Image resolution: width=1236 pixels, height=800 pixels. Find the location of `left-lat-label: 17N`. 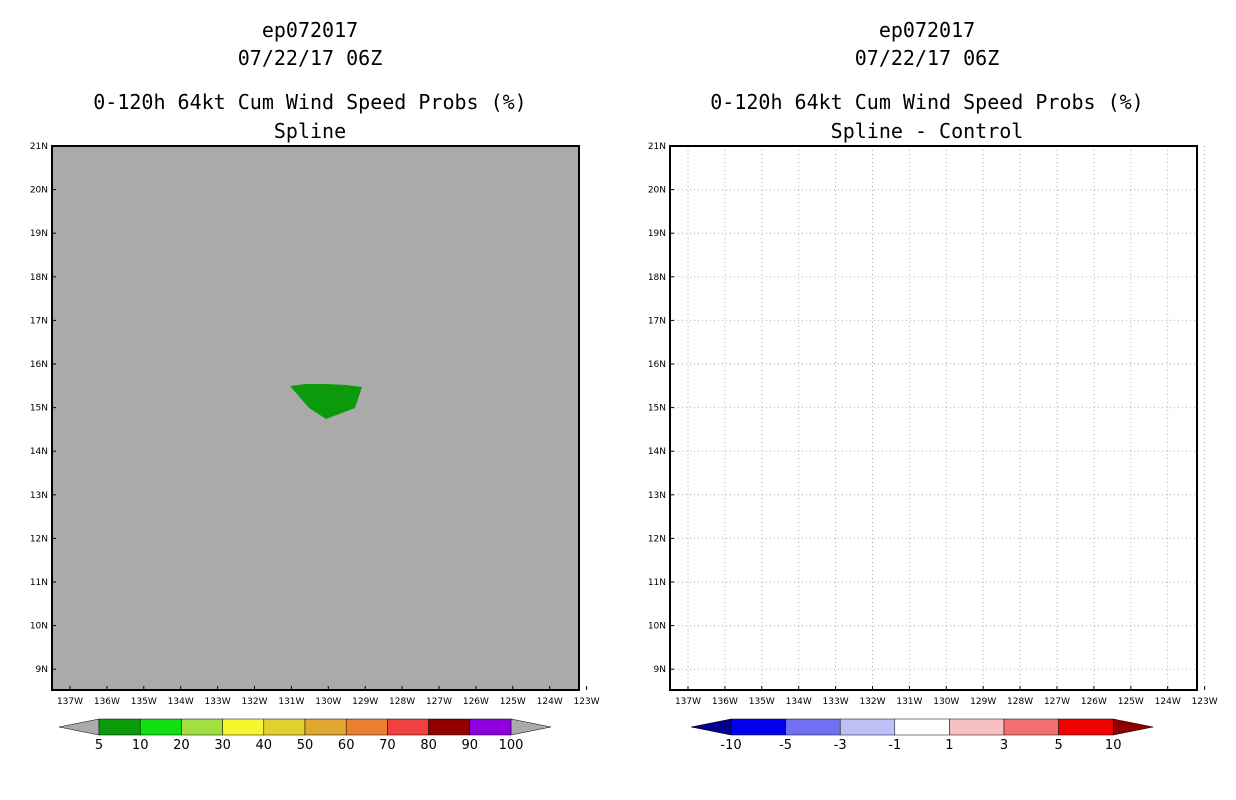

left-lat-label: 17N is located at coordinates (39, 321).